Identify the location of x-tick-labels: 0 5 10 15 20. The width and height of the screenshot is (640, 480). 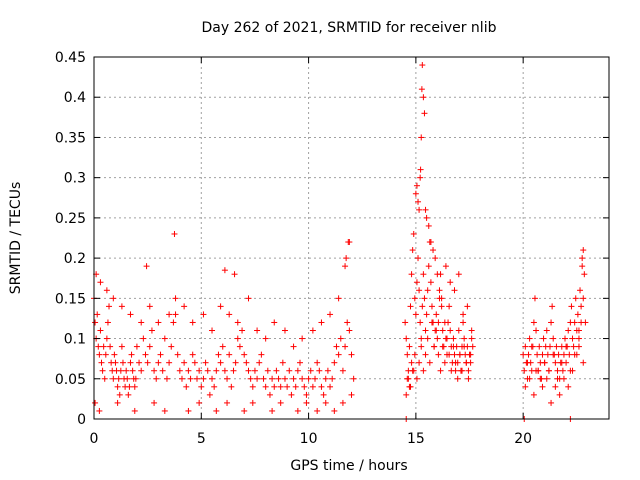
(311, 439).